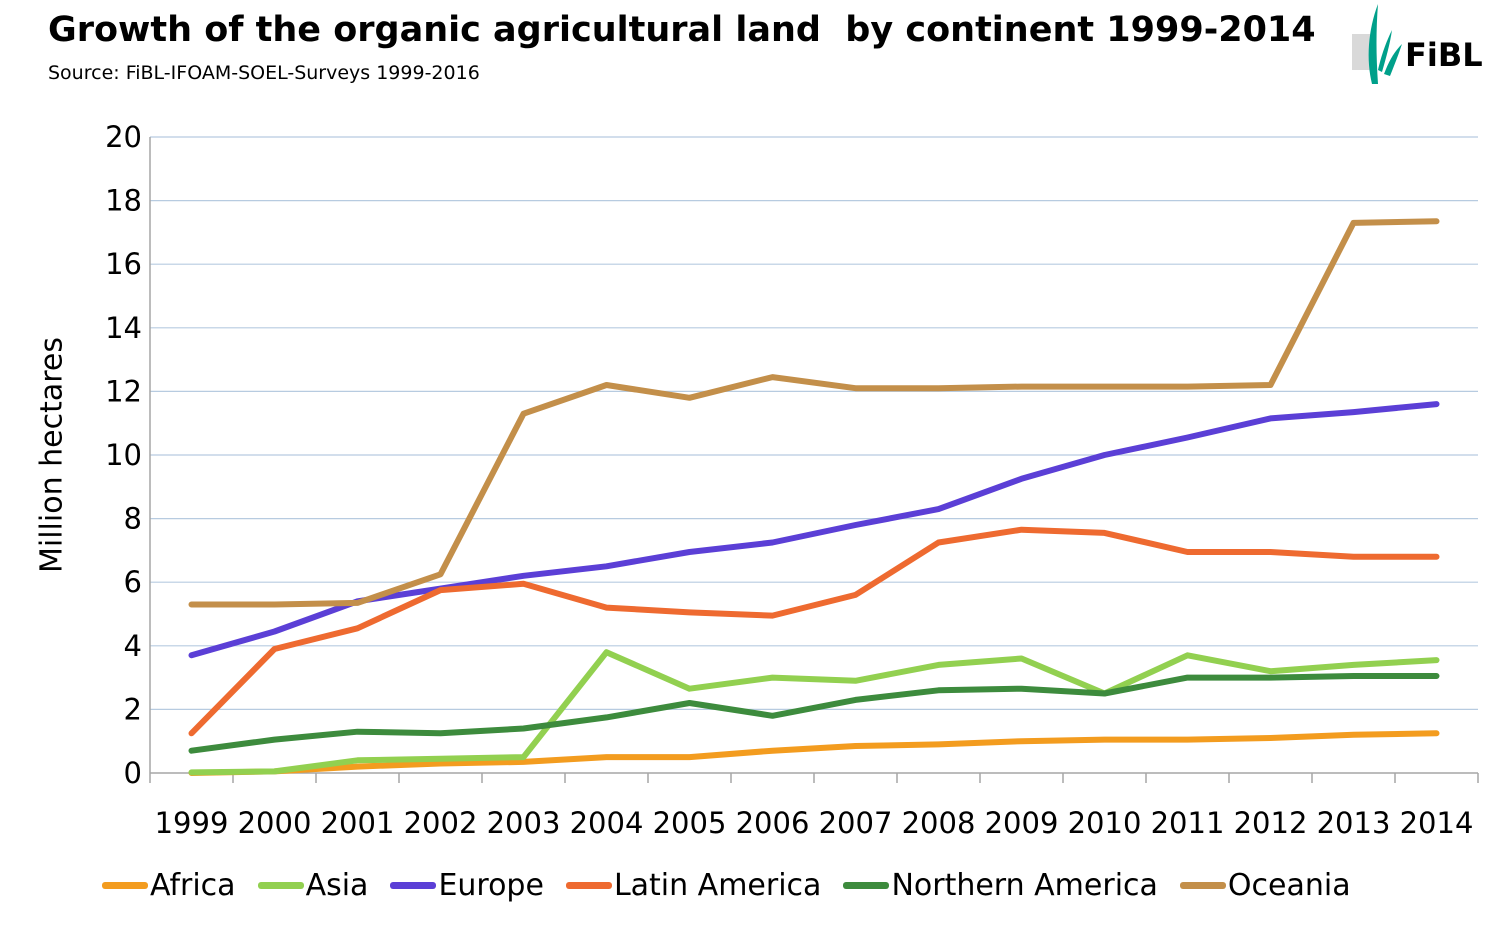 This screenshot has width=1501, height=927. What do you see at coordinates (1271, 823) in the screenshot?
I see `x-tick-label: 2012` at bounding box center [1271, 823].